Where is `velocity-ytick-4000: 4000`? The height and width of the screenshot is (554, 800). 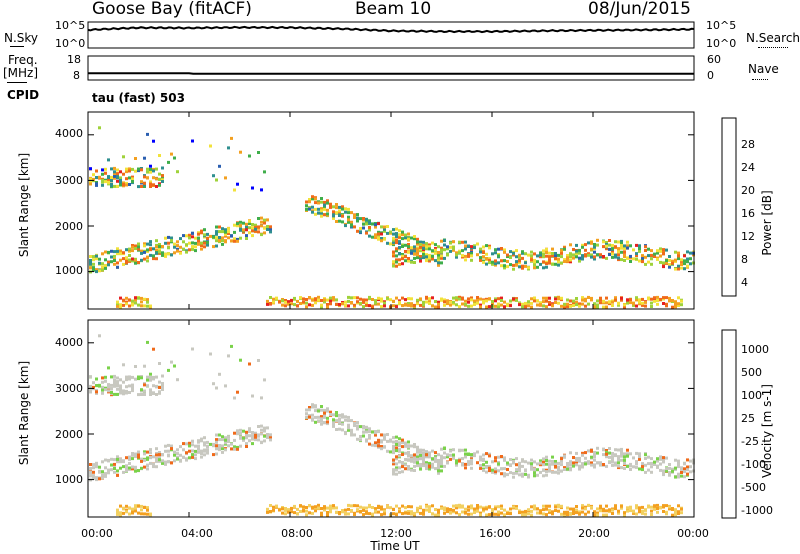 velocity-ytick-4000: 4000 is located at coordinates (69, 342).